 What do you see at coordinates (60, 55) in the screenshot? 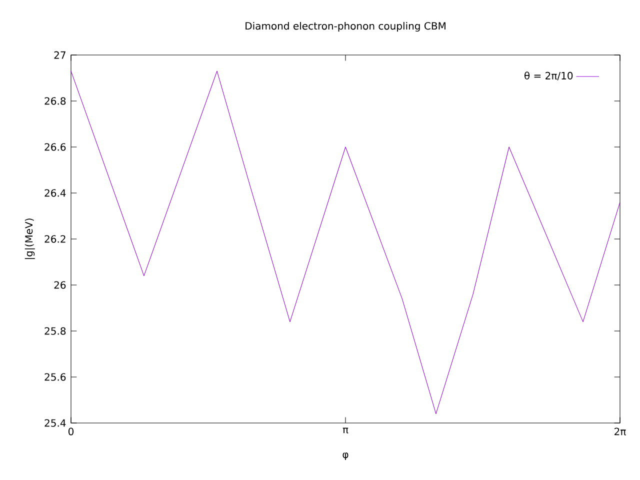
I see `y-tick-label: 27` at bounding box center [60, 55].